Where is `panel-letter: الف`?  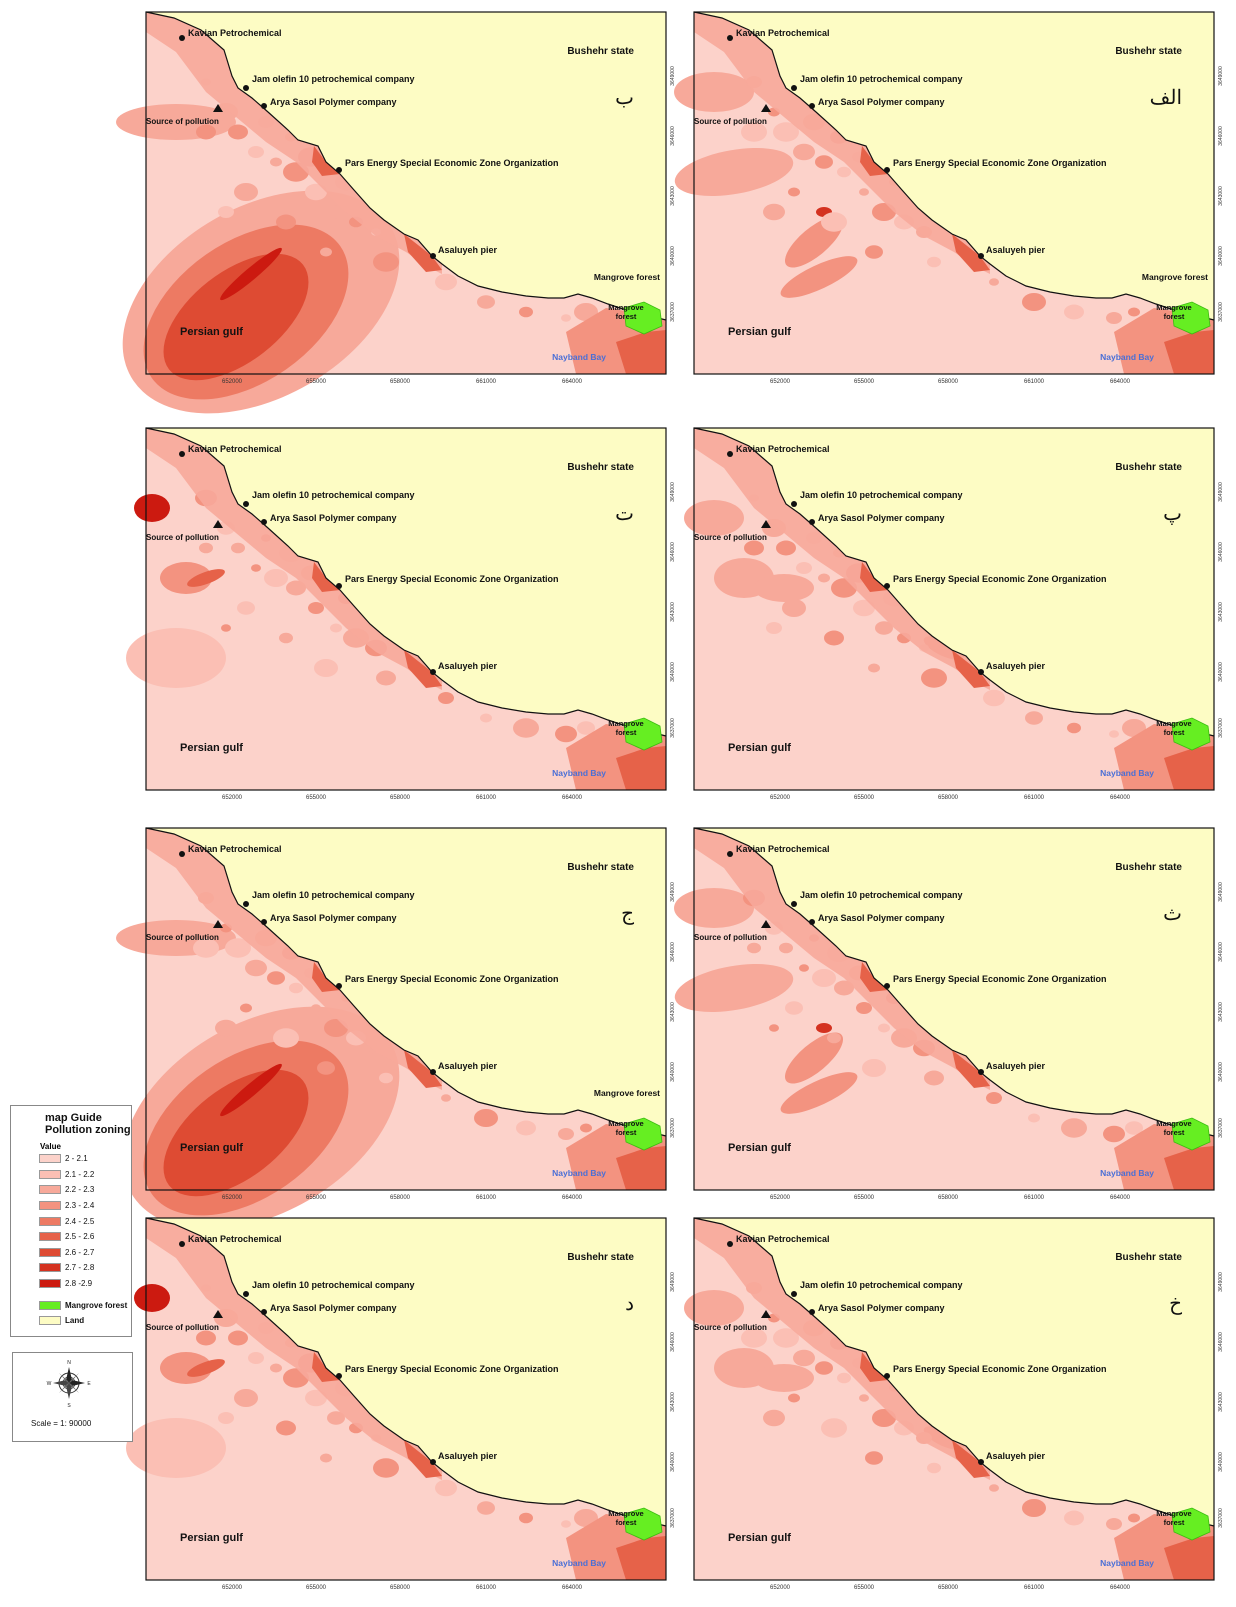
panel-letter: الف is located at coordinates (1166, 97).